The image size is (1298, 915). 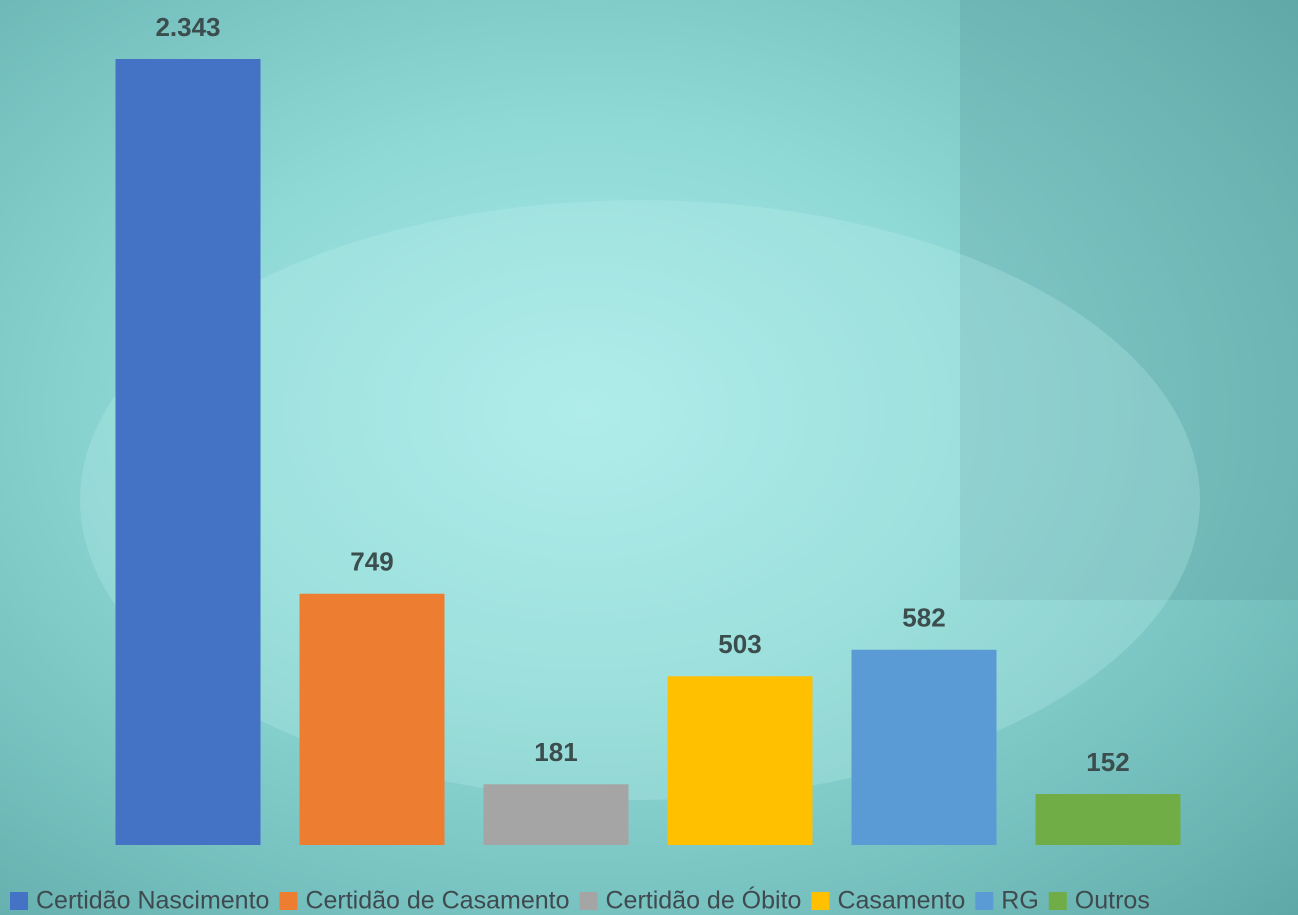 What do you see at coordinates (1107, 762) in the screenshot?
I see `data-label: 152` at bounding box center [1107, 762].